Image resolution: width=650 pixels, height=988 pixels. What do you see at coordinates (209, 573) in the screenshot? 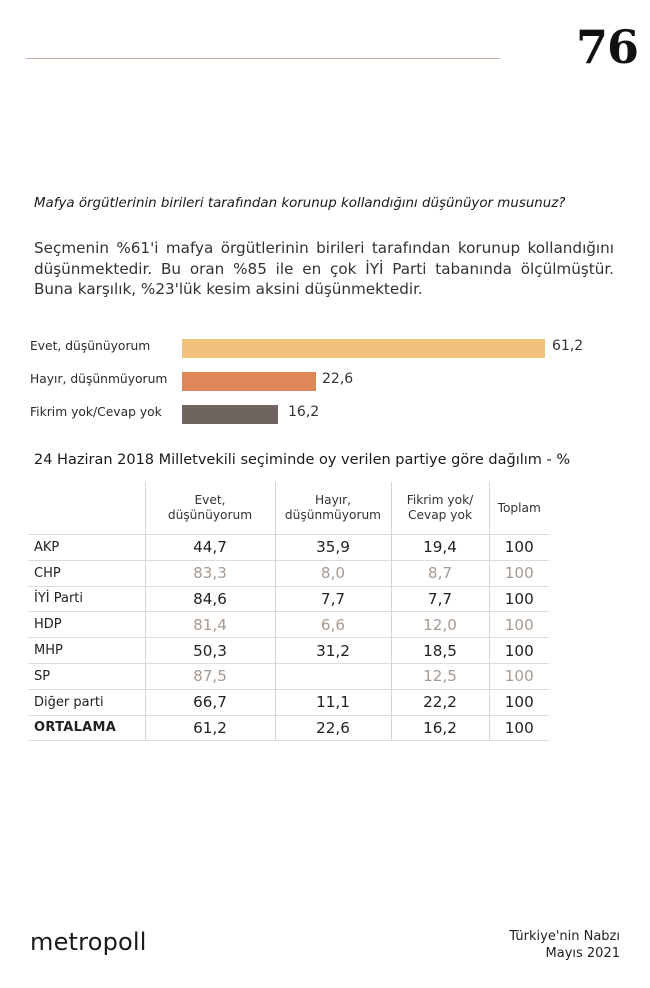
I see `cell-evet: 83,3` at bounding box center [209, 573].